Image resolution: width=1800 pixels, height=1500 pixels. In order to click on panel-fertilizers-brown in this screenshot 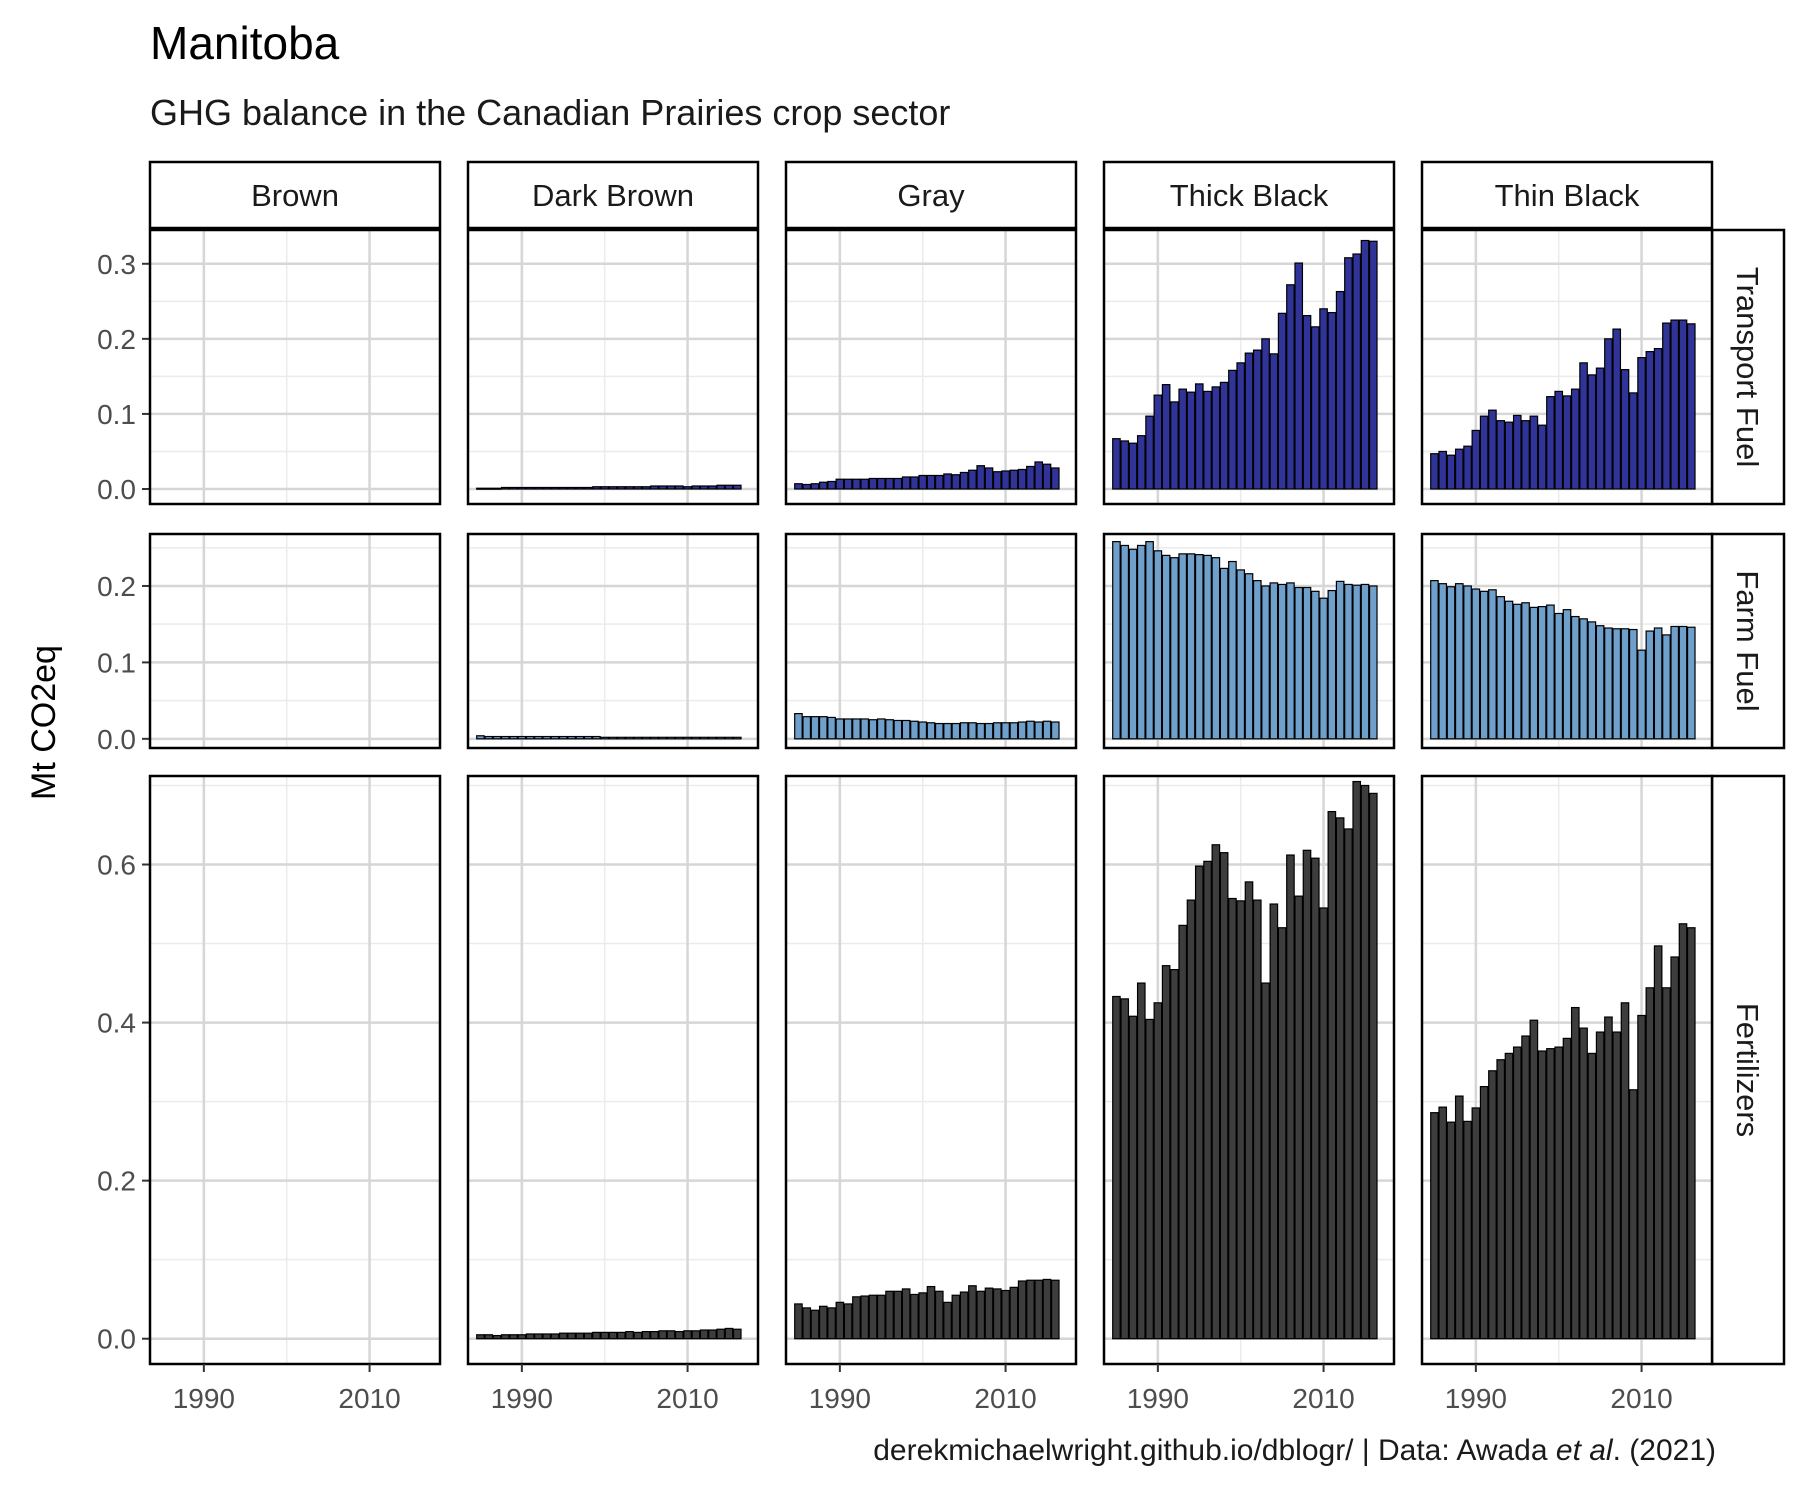, I will do `click(295, 1070)`.